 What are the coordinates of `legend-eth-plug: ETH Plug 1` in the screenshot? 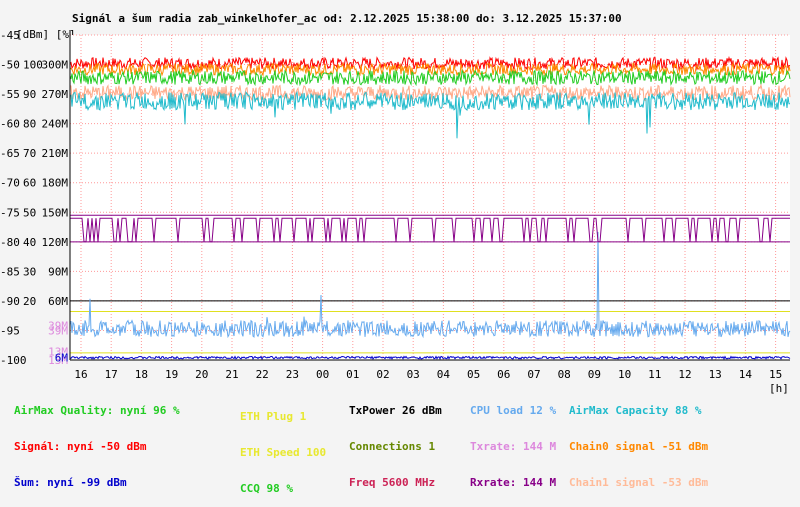 It's located at (273, 416).